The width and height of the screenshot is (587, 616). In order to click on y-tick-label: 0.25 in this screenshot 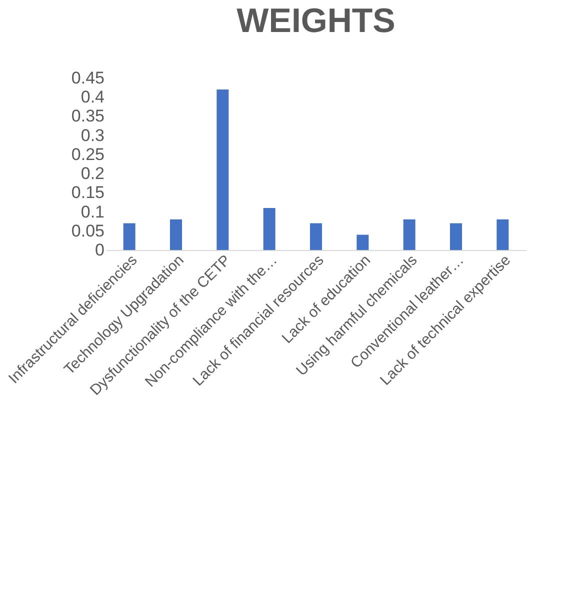, I will do `click(87, 154)`.